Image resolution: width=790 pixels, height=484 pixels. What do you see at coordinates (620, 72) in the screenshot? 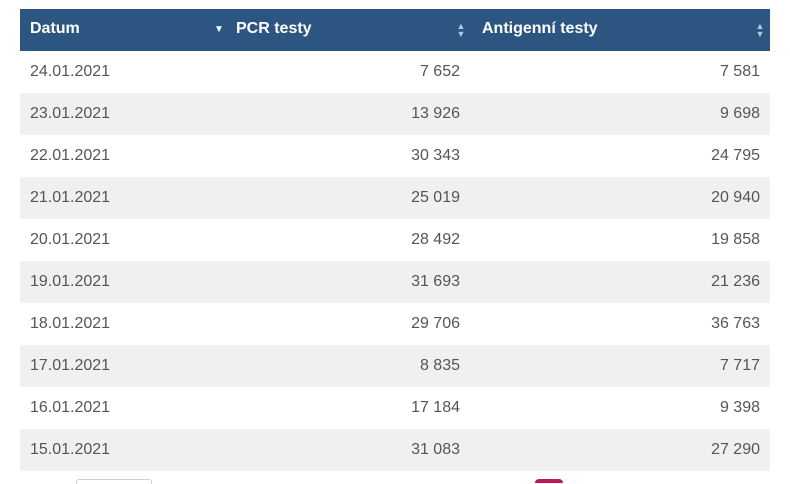
I see `cell-antigen: 7 581` at bounding box center [620, 72].